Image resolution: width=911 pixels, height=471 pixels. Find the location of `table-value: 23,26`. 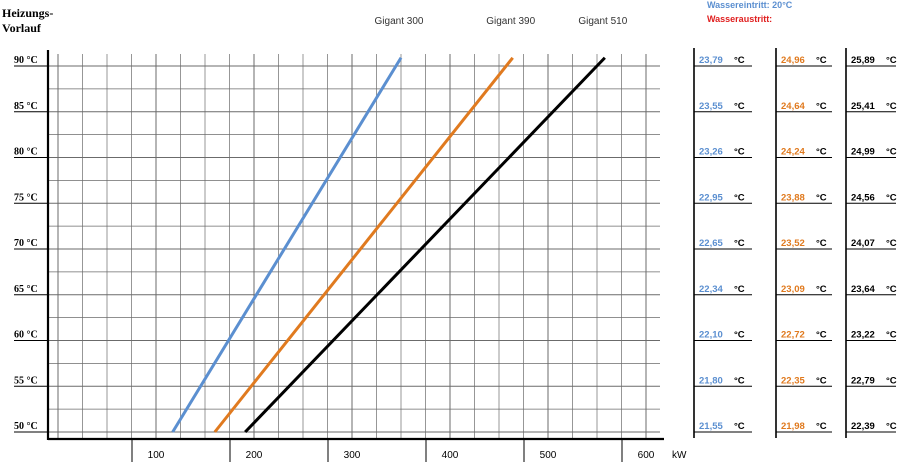

table-value: 23,26 is located at coordinates (711, 152).